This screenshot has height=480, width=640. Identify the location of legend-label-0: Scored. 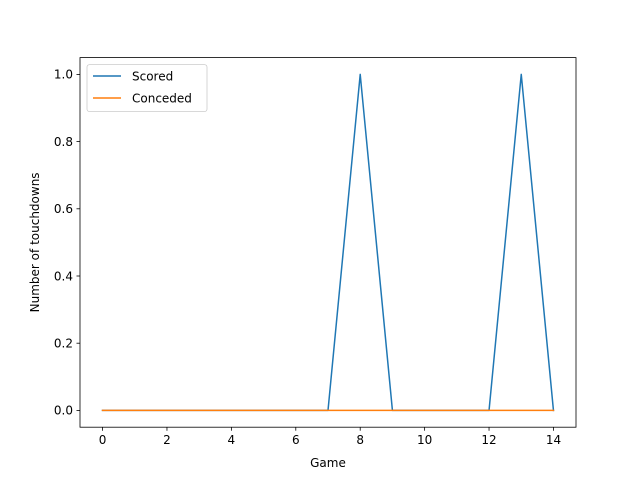
(152, 76).